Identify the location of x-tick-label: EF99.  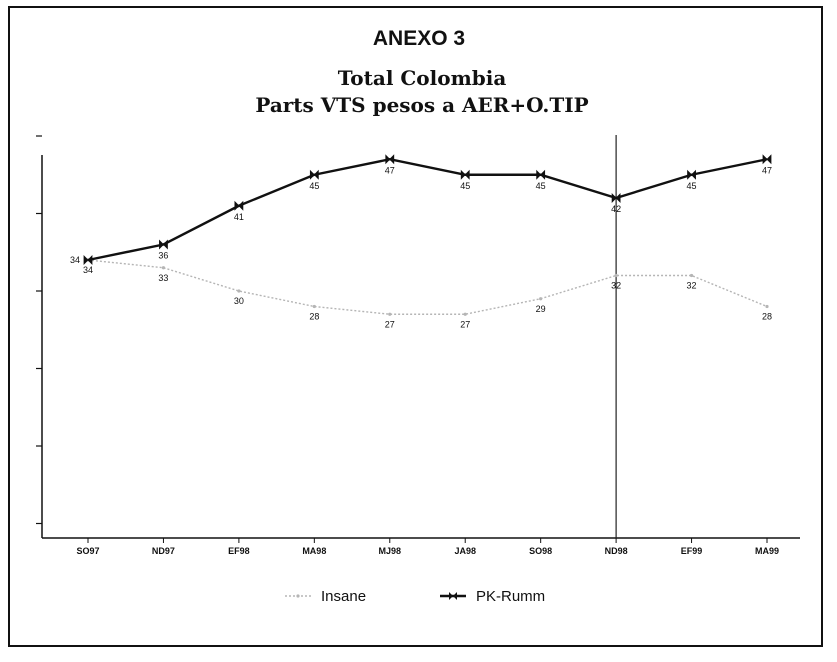
(692, 551).